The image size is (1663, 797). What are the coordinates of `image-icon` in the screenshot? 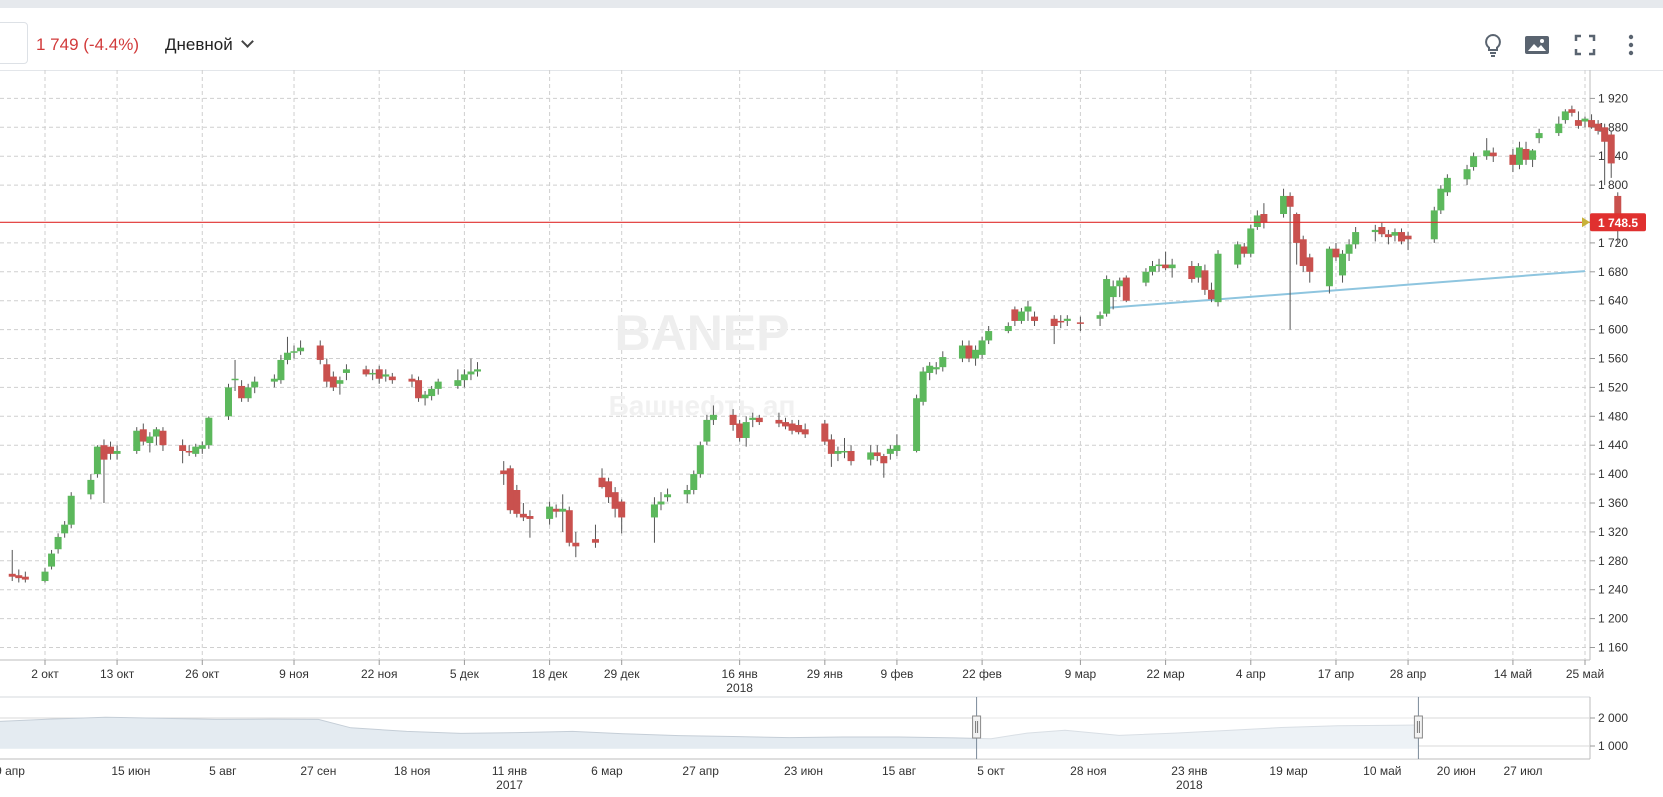 It's located at (1537, 45).